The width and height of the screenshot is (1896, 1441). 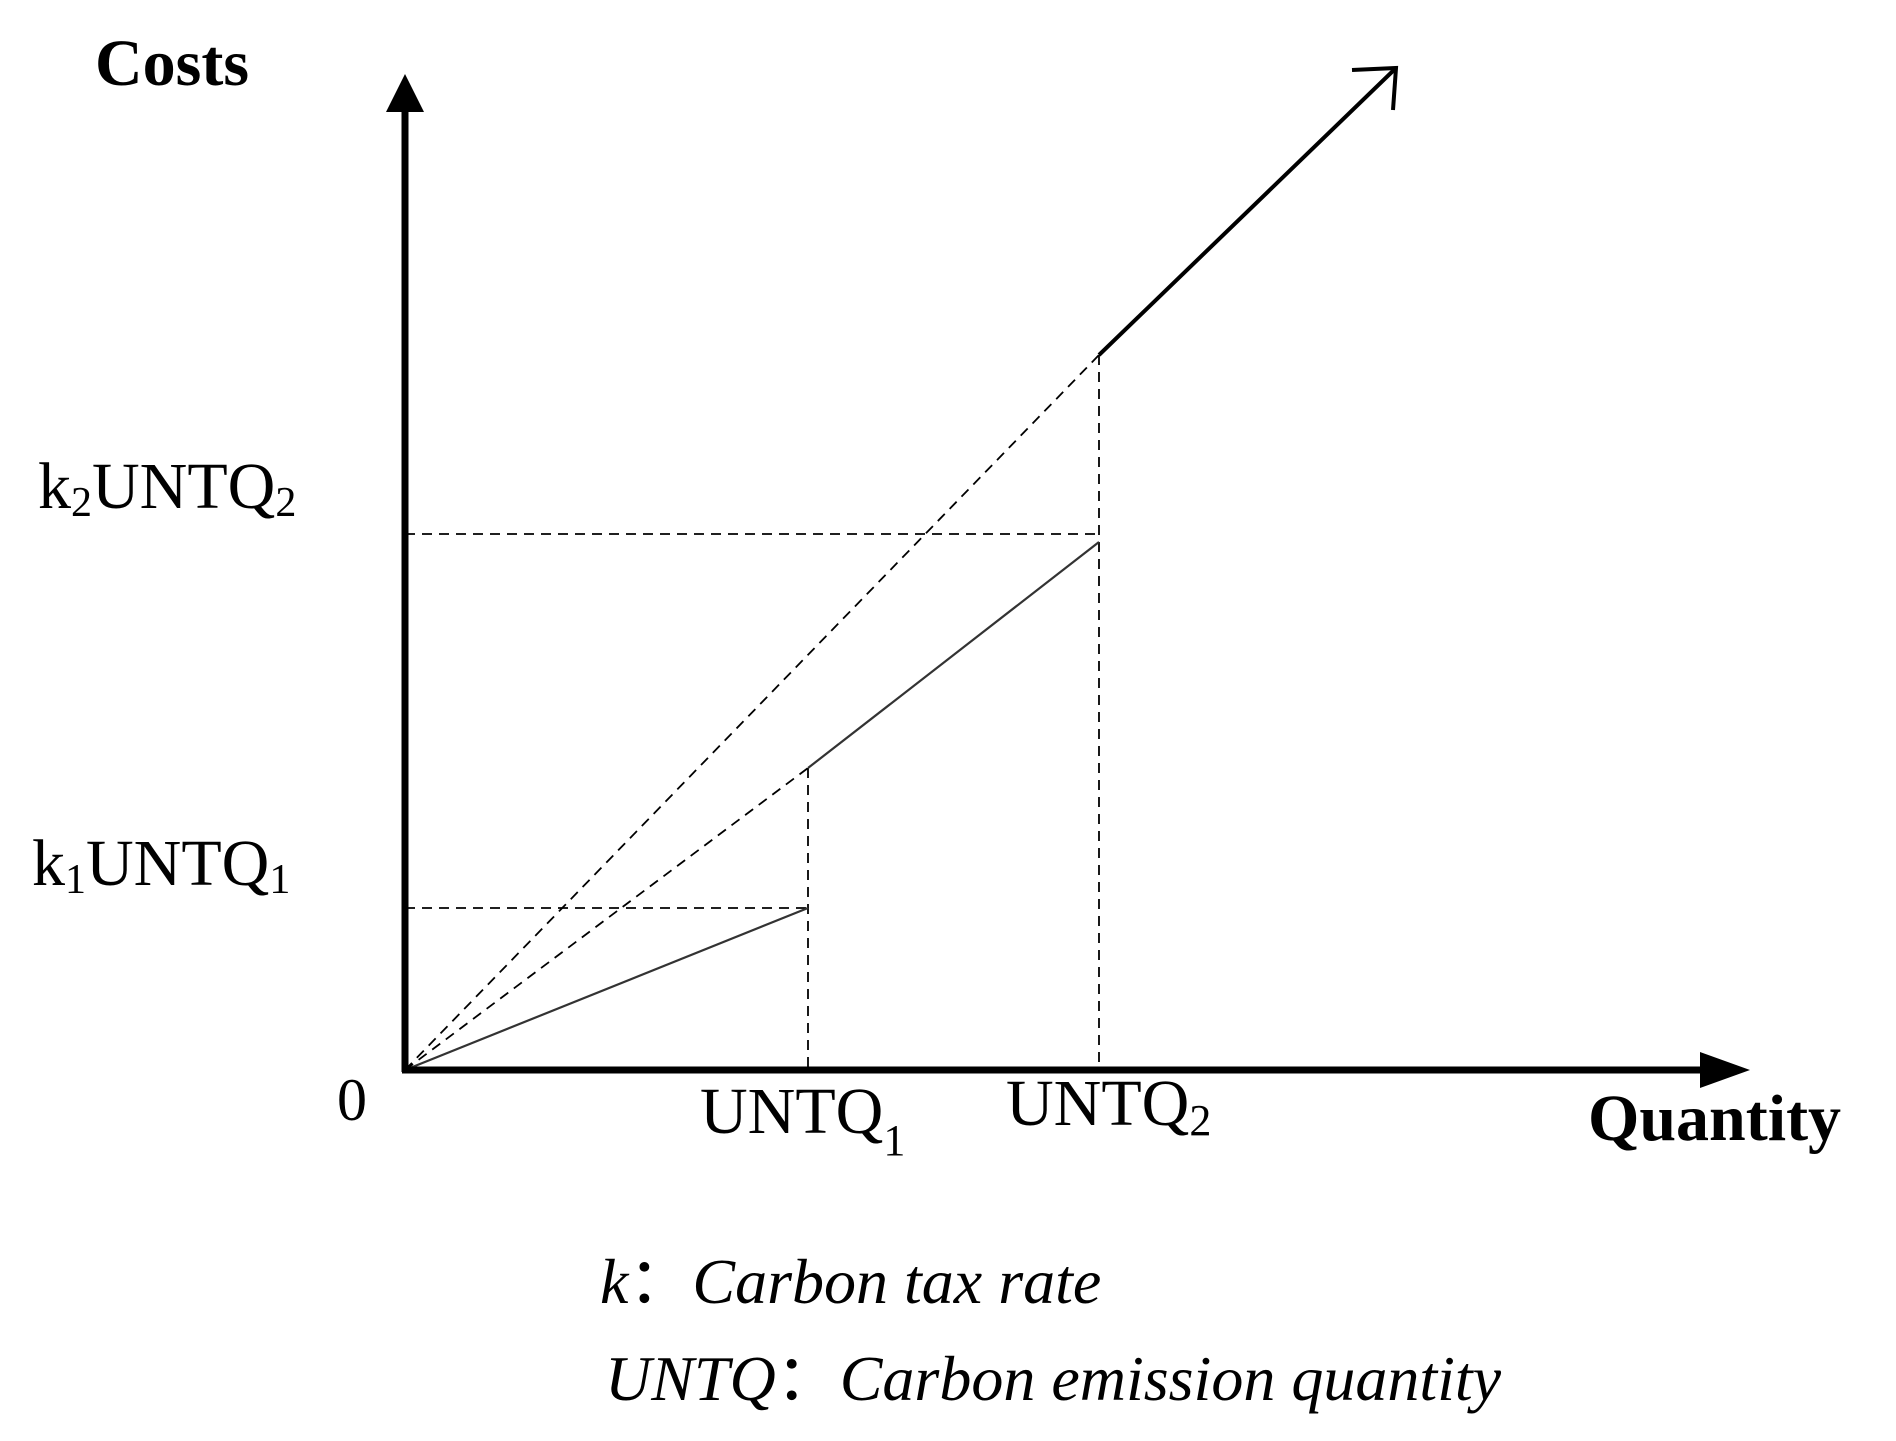 What do you see at coordinates (1714, 1118) in the screenshot?
I see `x-axis-label: Quantity` at bounding box center [1714, 1118].